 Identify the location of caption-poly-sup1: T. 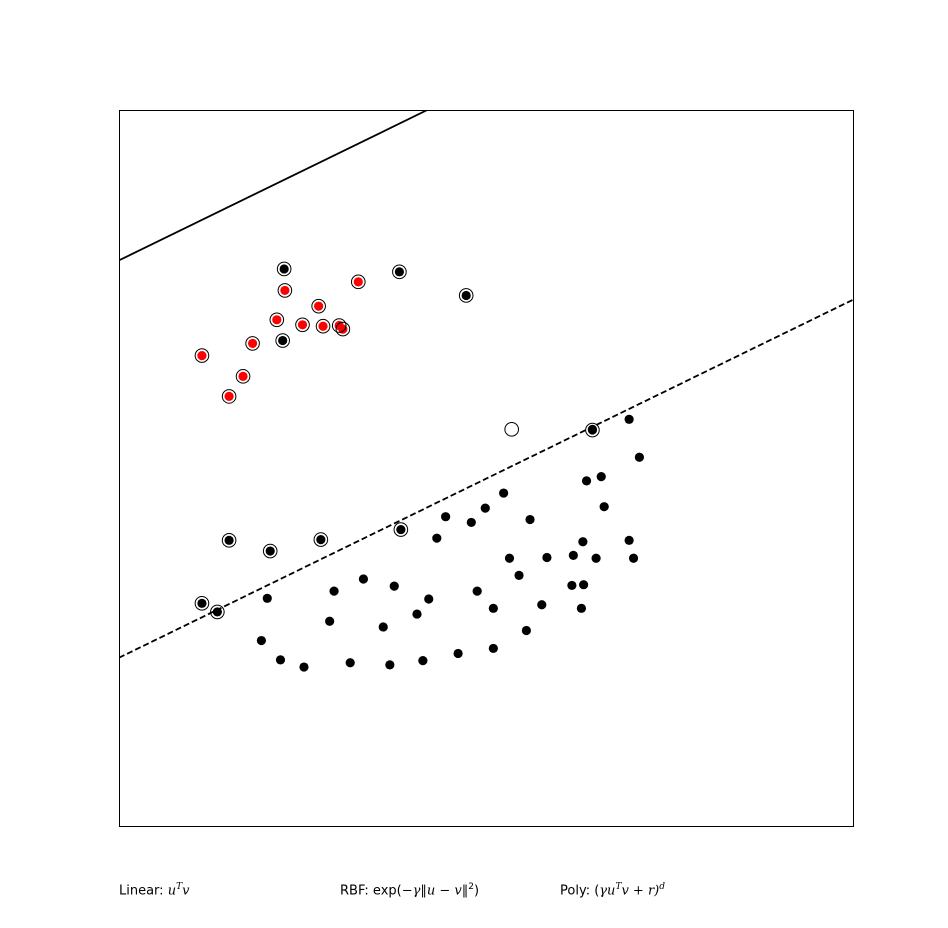
(618, 887).